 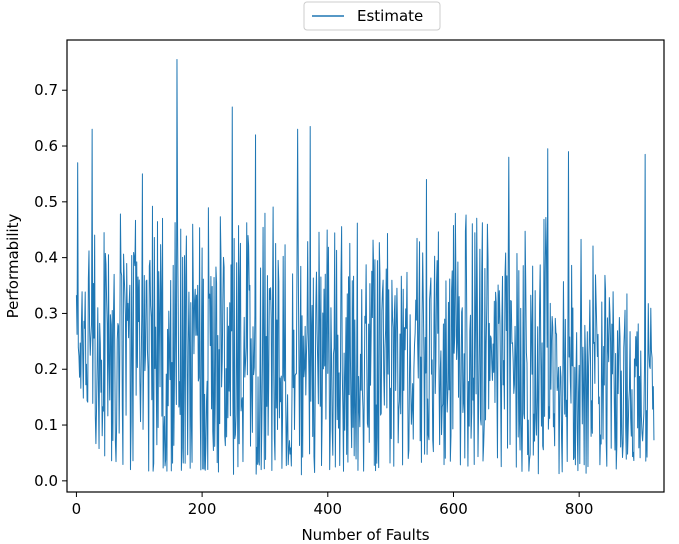 What do you see at coordinates (46, 425) in the screenshot?
I see `y-tick-label: 0.1` at bounding box center [46, 425].